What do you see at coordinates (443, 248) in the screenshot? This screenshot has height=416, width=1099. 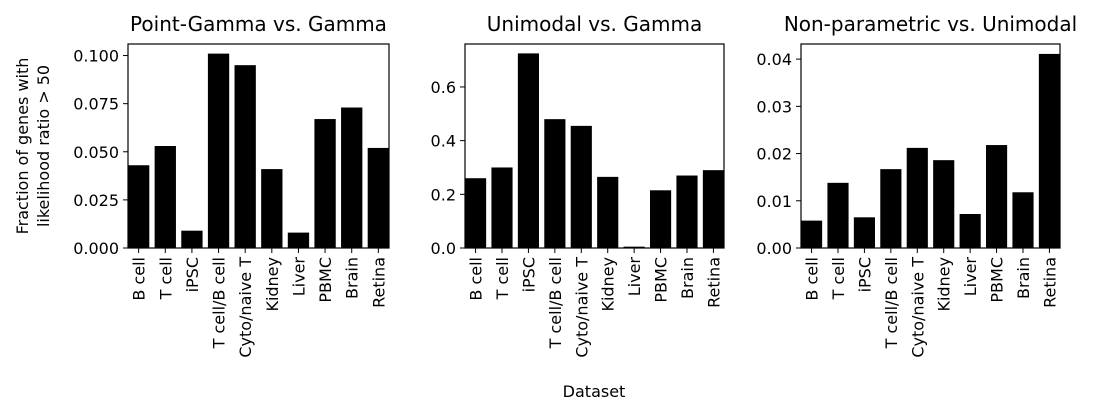 I see `y-tick-label: 0.0` at bounding box center [443, 248].